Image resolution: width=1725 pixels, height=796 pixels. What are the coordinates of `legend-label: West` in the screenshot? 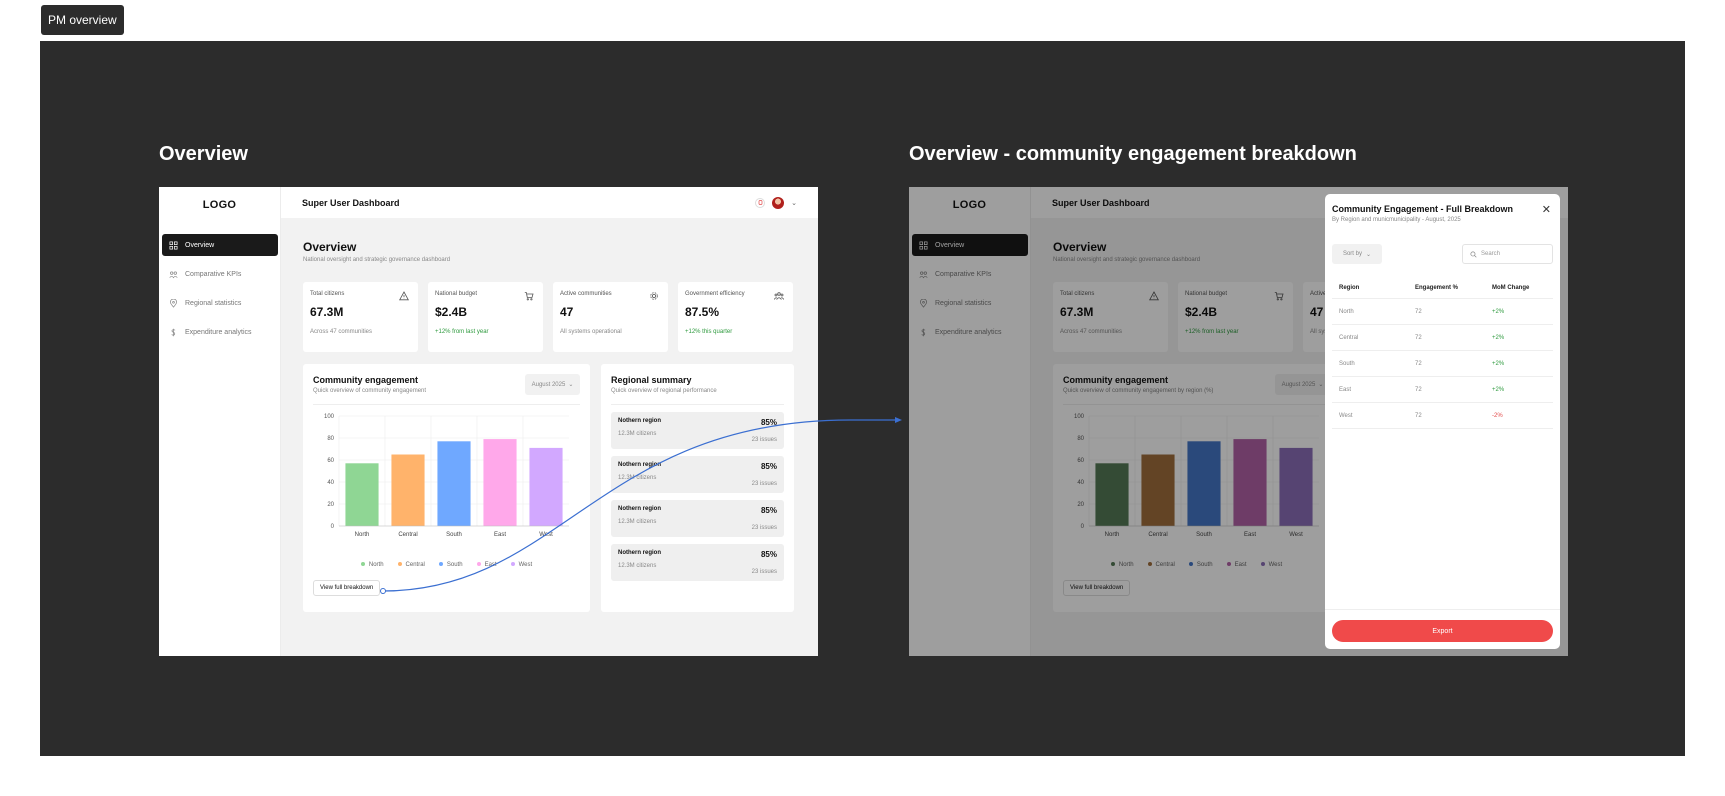 It's located at (525, 565).